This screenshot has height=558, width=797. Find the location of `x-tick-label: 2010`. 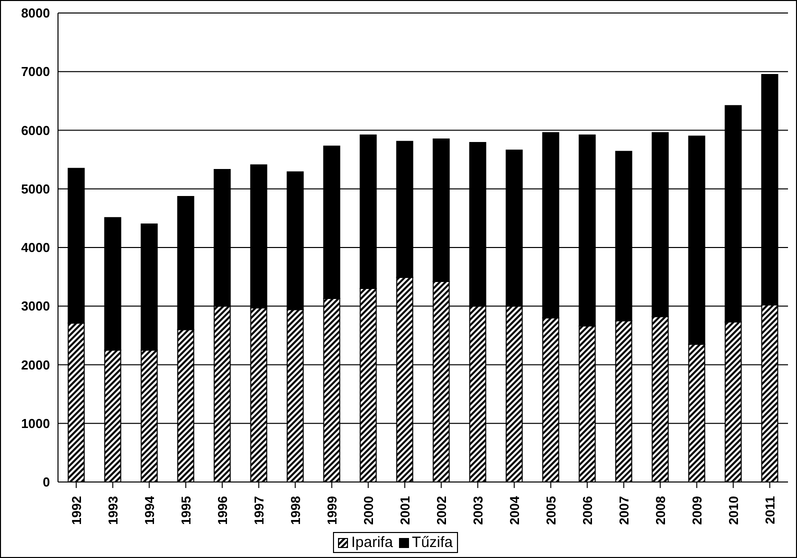

x-tick-label: 2010 is located at coordinates (733, 510).